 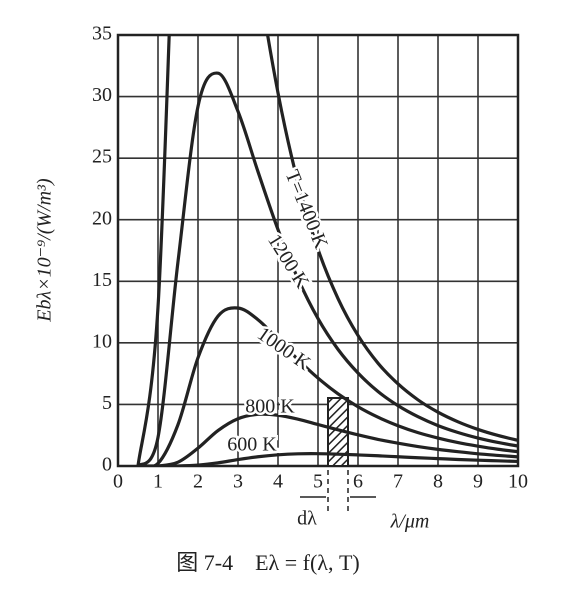 What do you see at coordinates (102, 280) in the screenshot?
I see `y-tick-label: 15` at bounding box center [102, 280].